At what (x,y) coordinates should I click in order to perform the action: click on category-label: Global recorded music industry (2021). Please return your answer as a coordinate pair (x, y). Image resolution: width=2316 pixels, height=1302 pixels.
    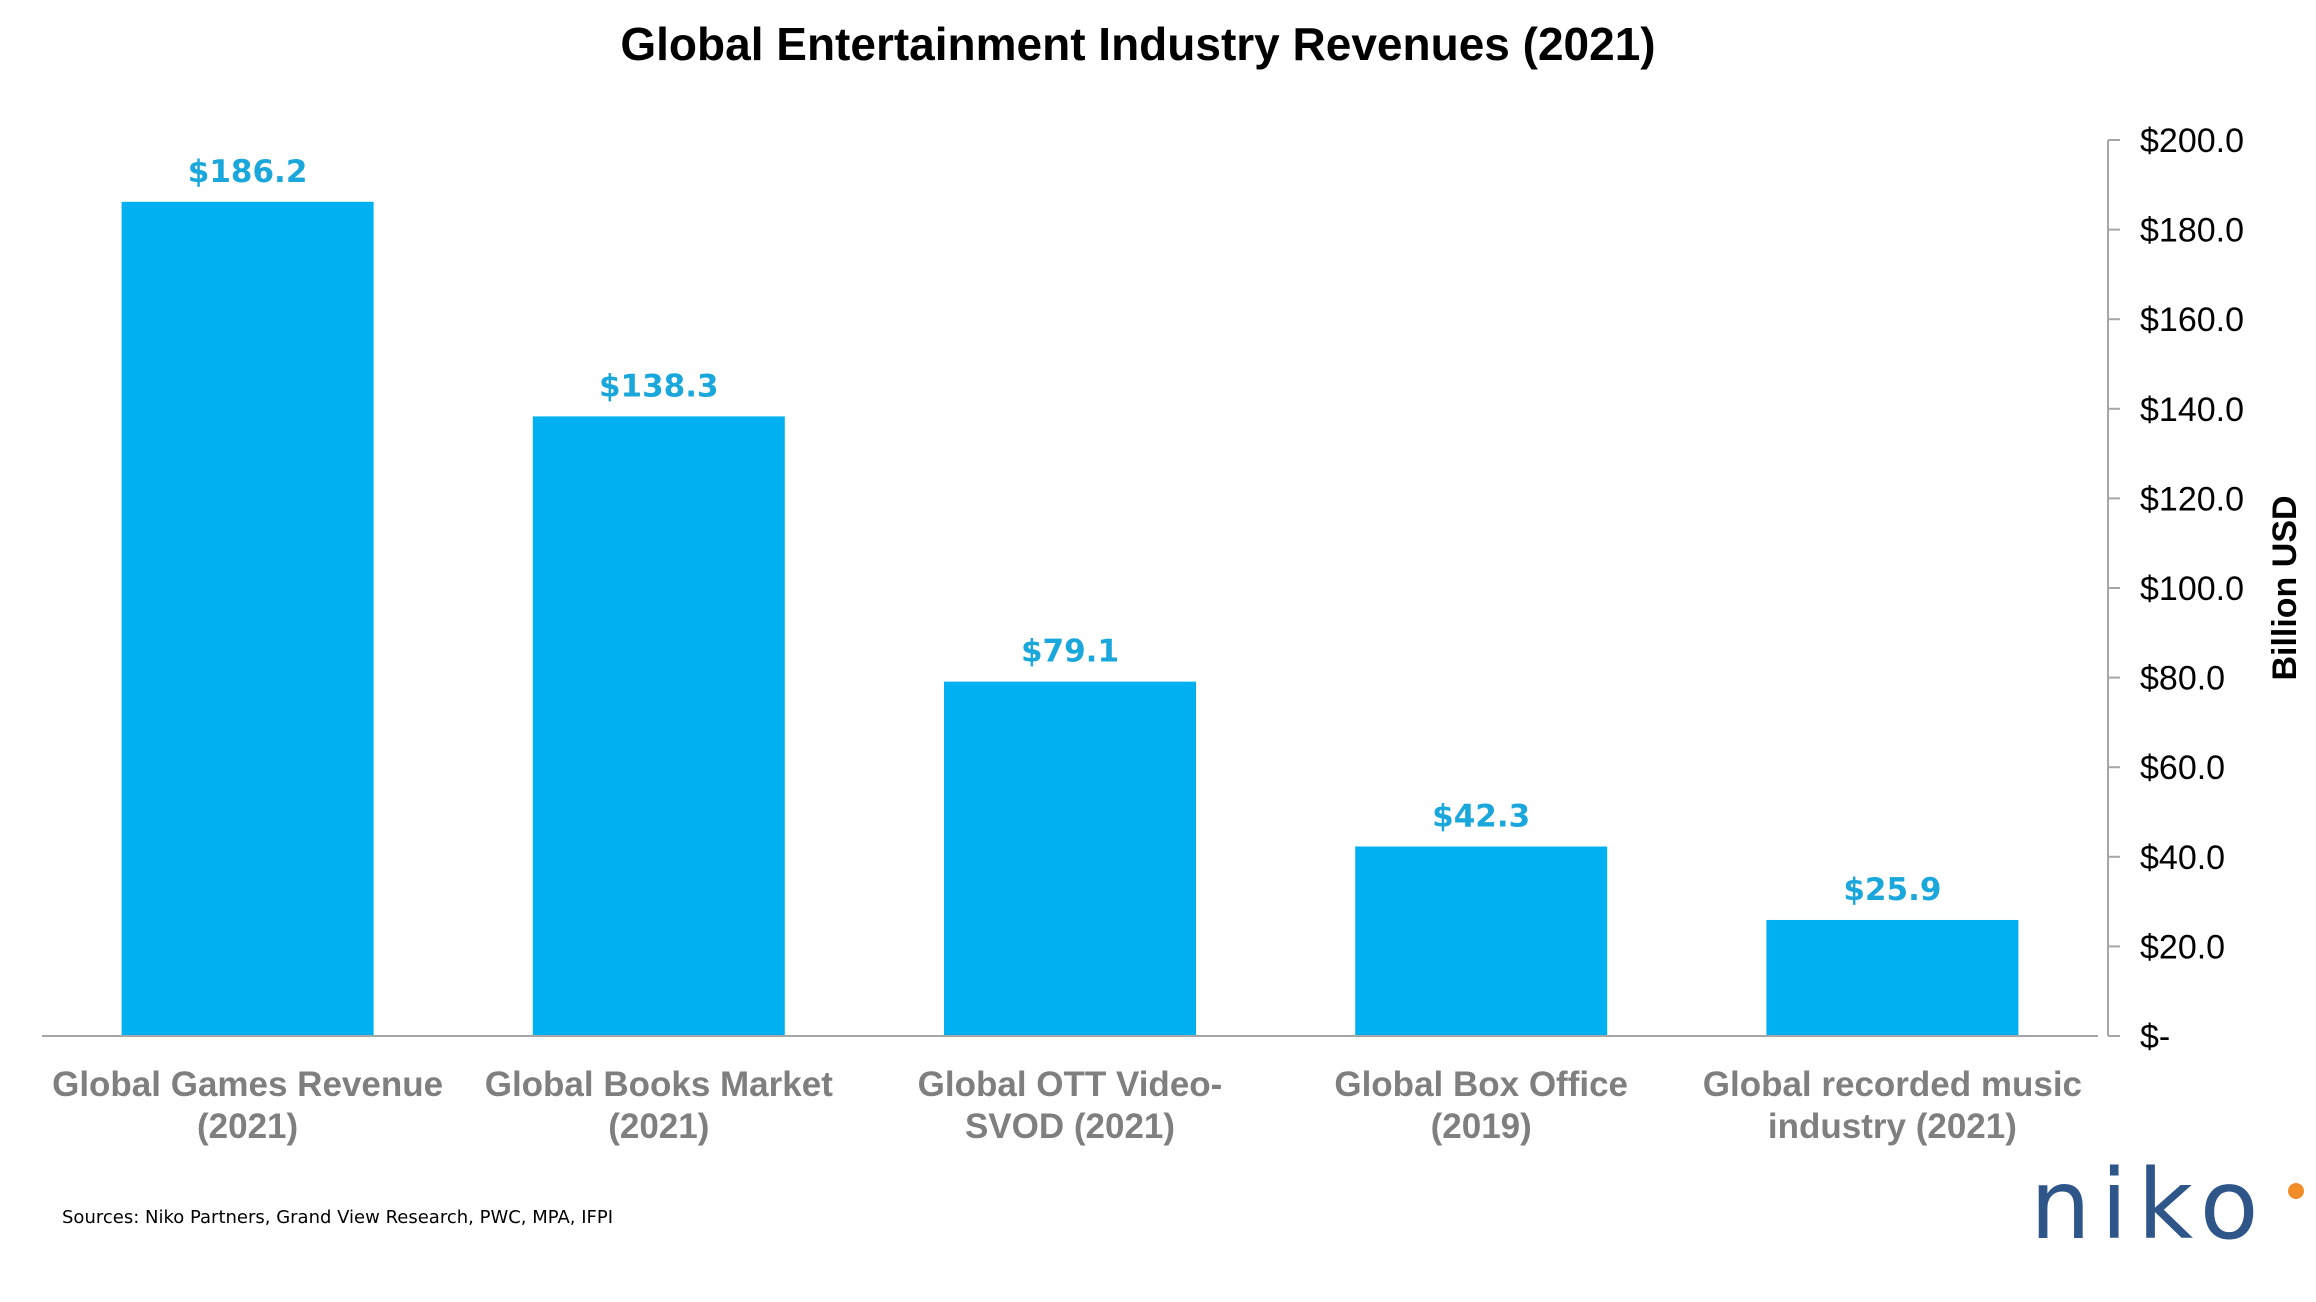
    Looking at the image, I should click on (1892, 1105).